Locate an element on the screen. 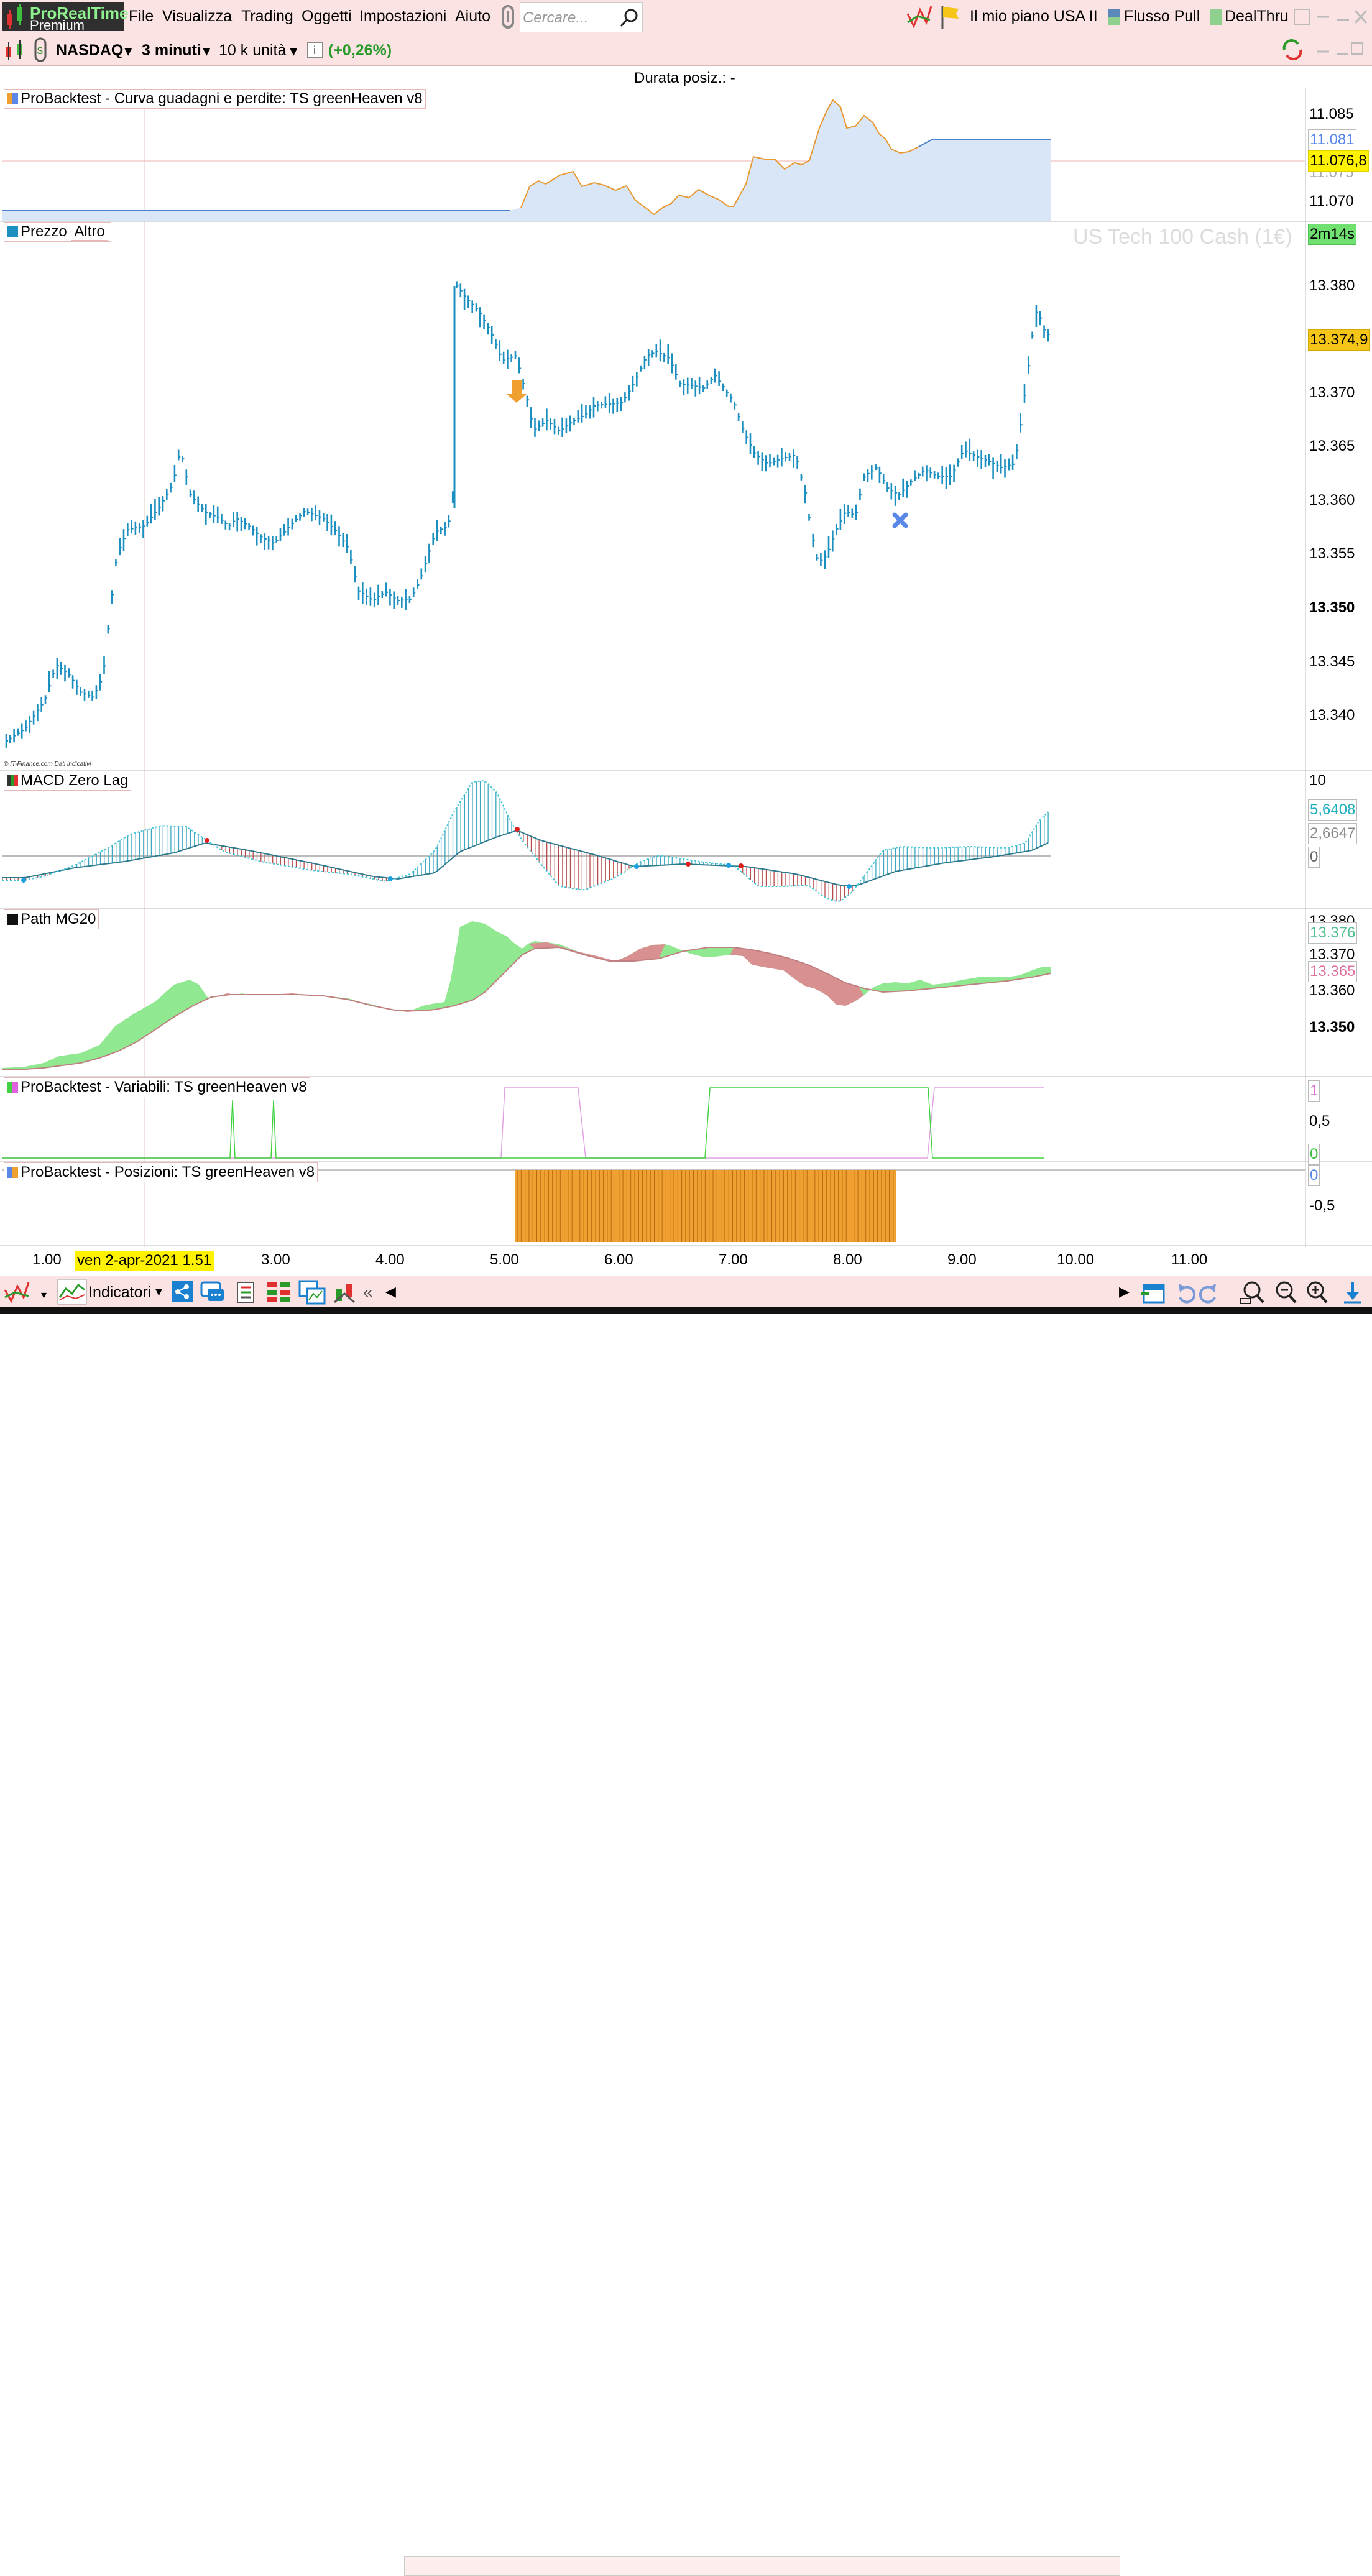  path-tick: 13.360 is located at coordinates (1332, 990).